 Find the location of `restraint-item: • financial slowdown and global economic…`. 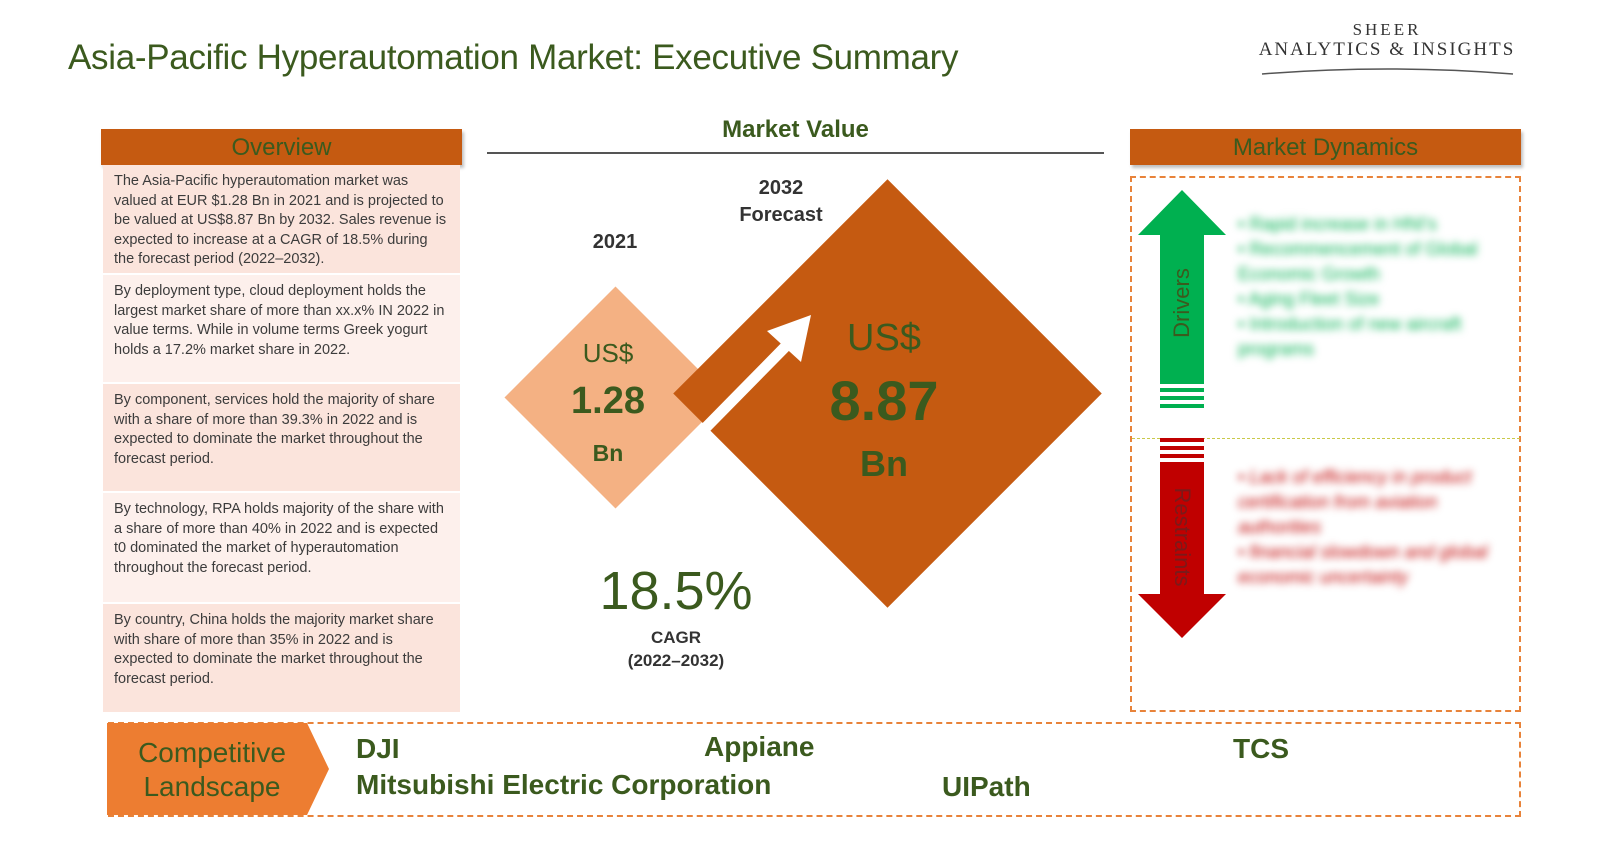

restraint-item: • financial slowdown and global economic… is located at coordinates (1363, 564).